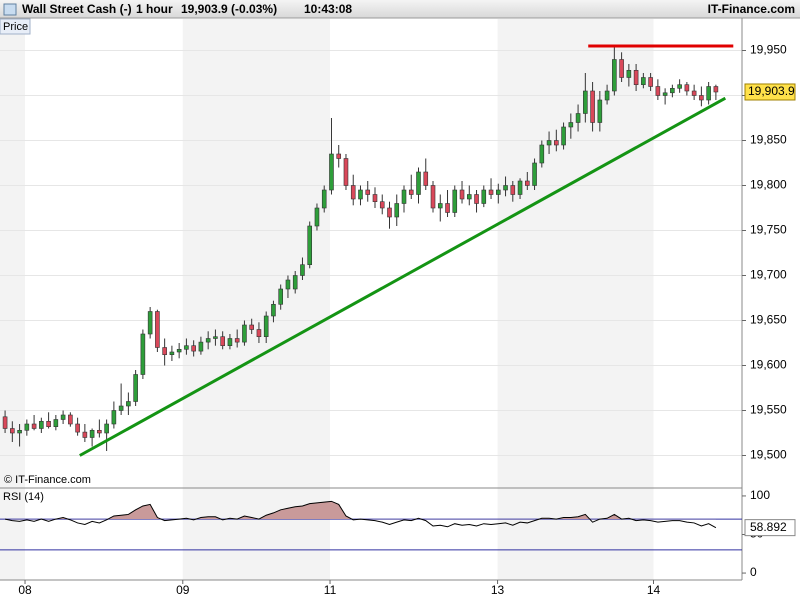 The width and height of the screenshot is (800, 600). I want to click on x-tick-label: 13, so click(498, 590).